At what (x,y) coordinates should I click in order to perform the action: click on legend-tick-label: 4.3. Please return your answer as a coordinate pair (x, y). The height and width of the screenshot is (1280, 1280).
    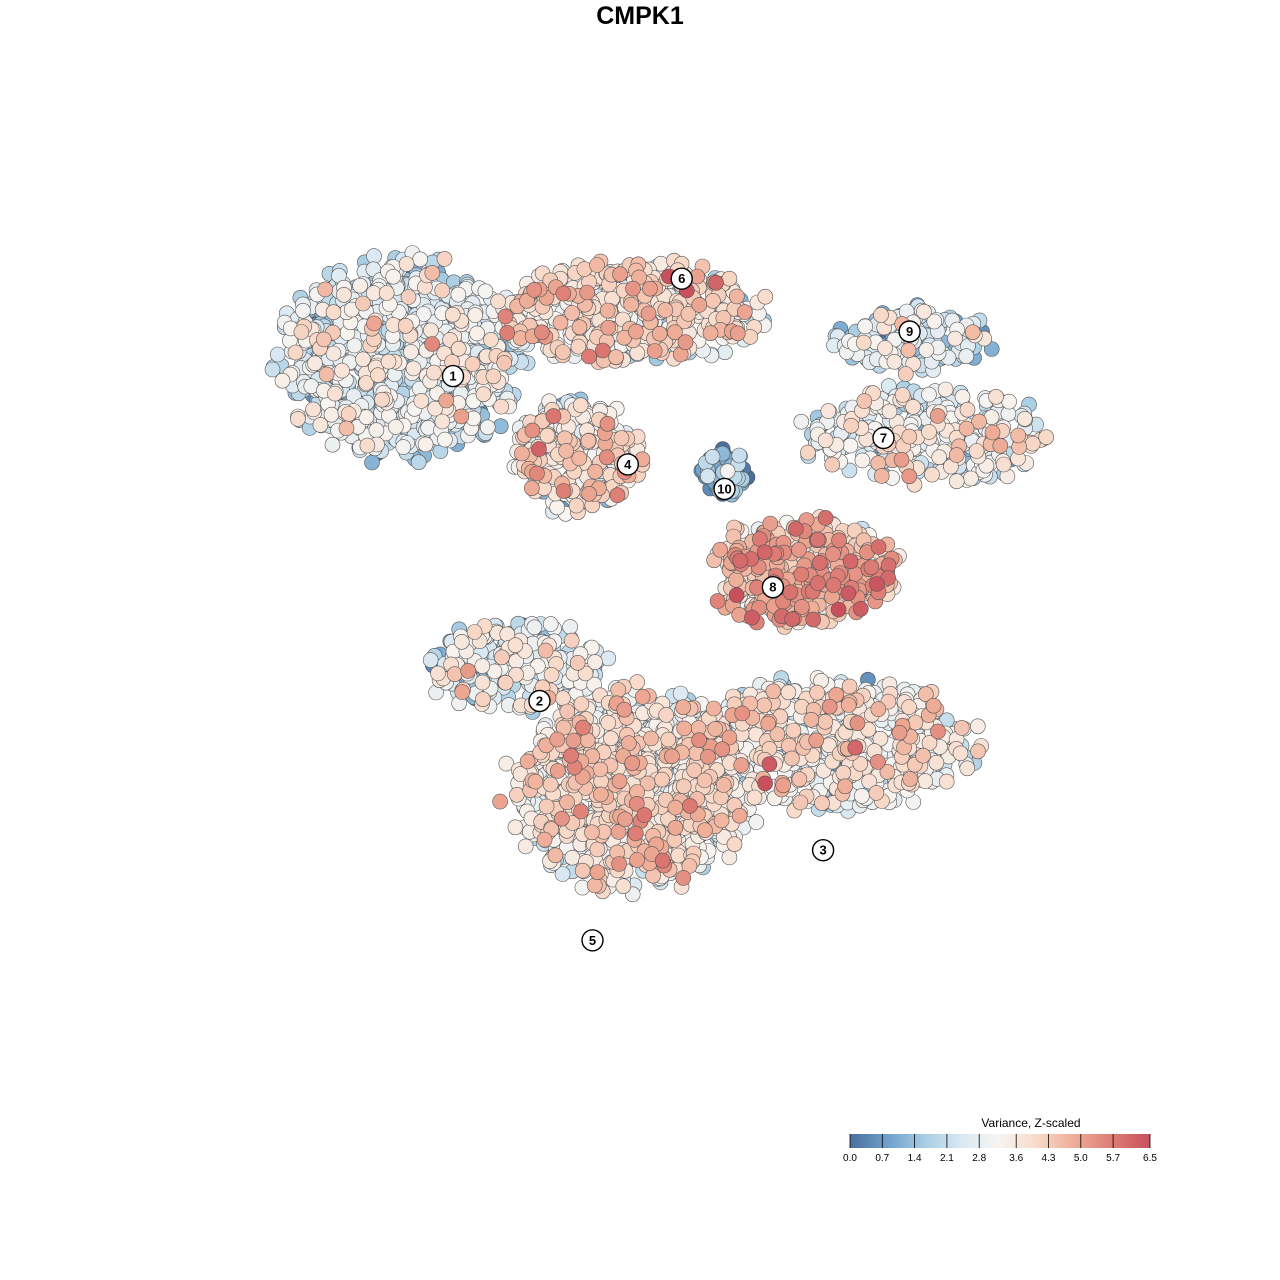
    Looking at the image, I should click on (1049, 1158).